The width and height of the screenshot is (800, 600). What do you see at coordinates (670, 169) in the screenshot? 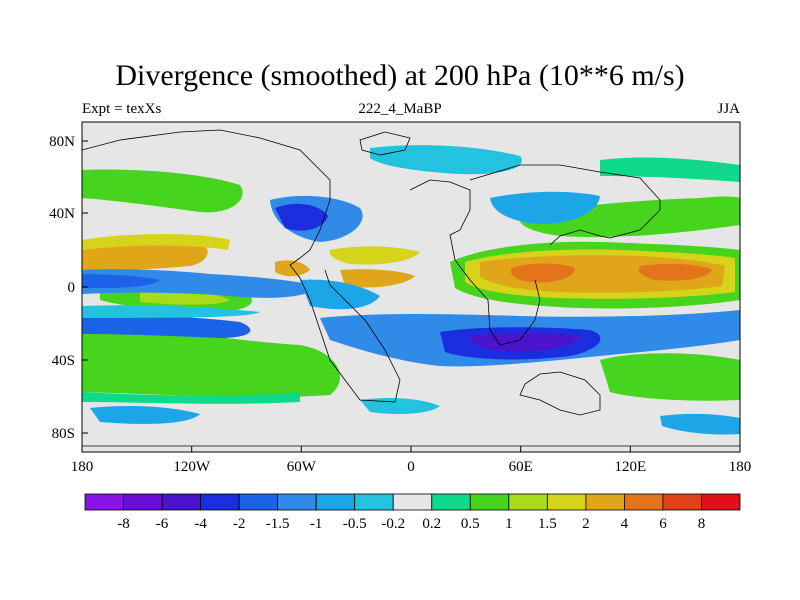
I see `field-band-north-cyan-east` at bounding box center [670, 169].